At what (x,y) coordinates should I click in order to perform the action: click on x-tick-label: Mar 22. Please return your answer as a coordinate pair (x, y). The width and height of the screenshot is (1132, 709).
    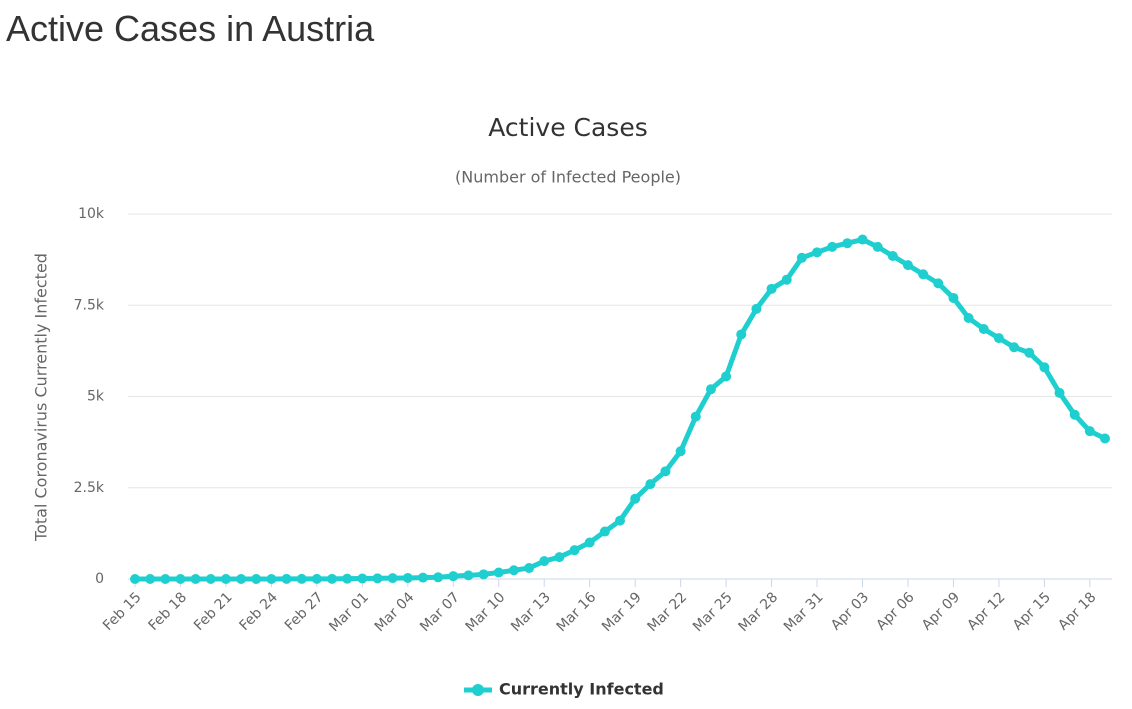
    Looking at the image, I should click on (668, 612).